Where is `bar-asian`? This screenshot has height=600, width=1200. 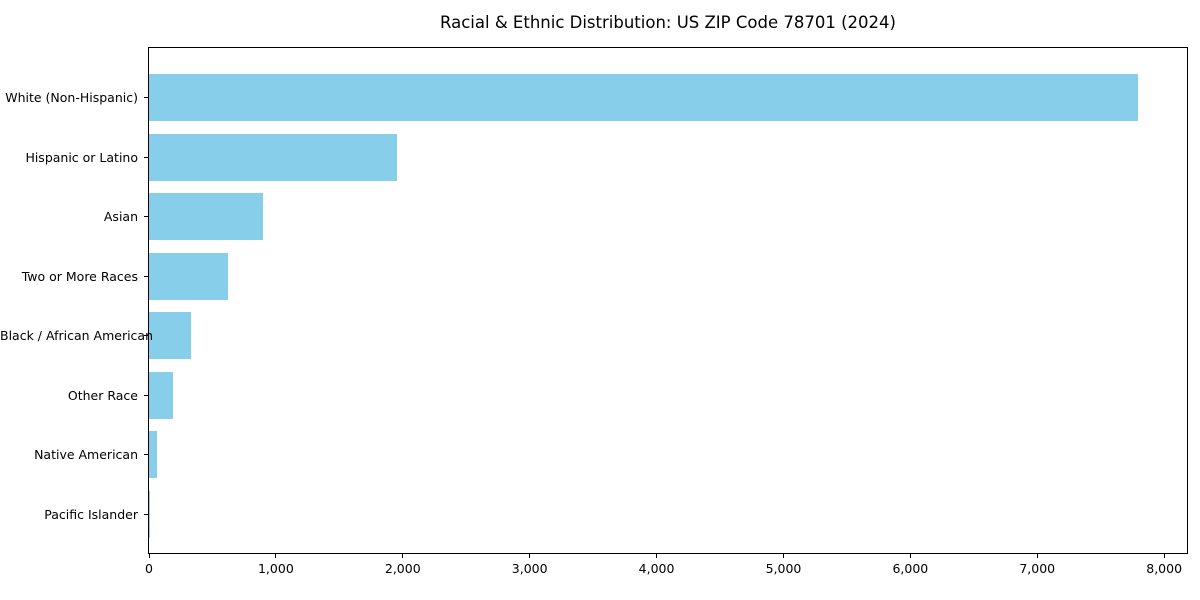
bar-asian is located at coordinates (206, 216).